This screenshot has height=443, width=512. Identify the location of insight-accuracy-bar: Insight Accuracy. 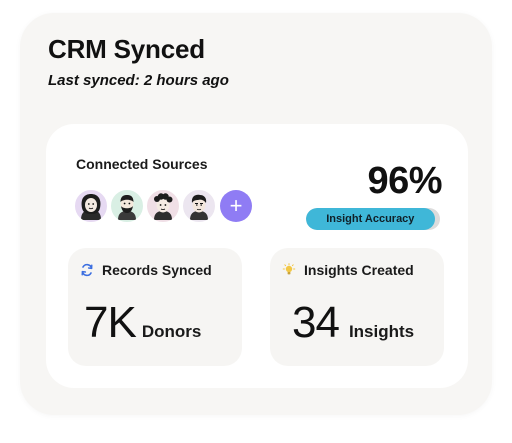
(373, 219).